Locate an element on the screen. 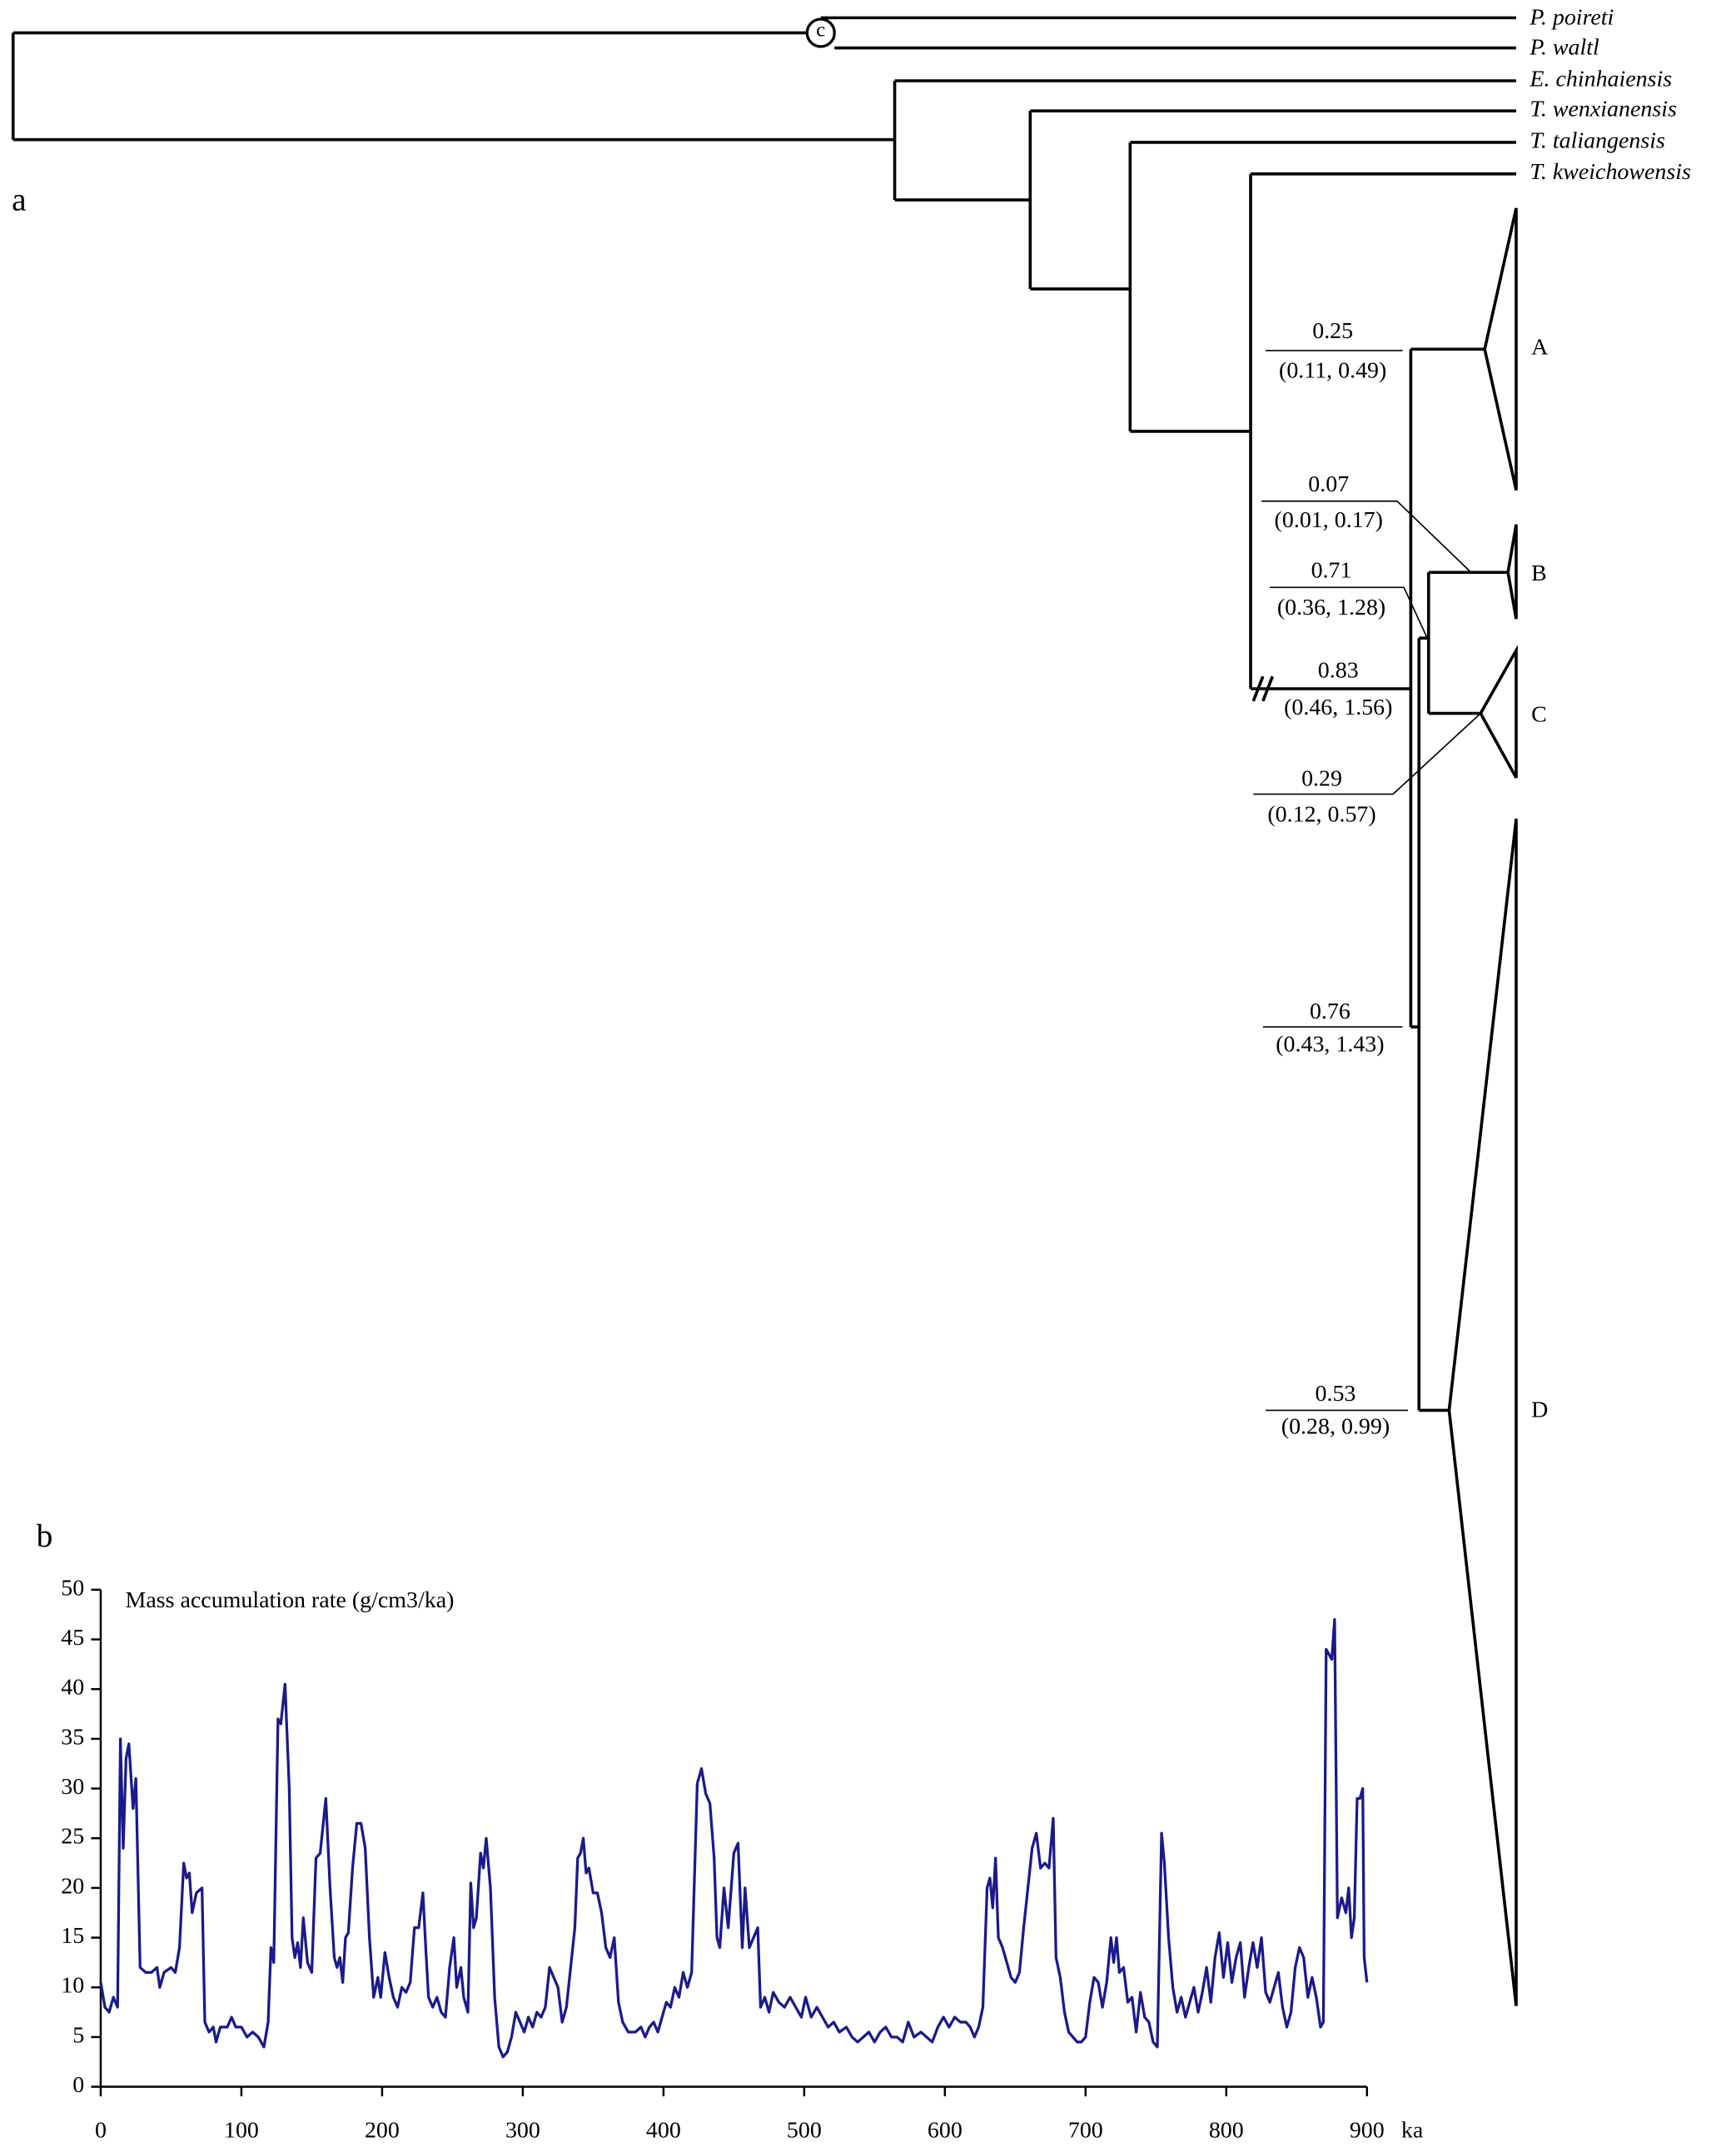 This screenshot has width=1736, height=2147. y-tick-label: 40 is located at coordinates (72, 1688).